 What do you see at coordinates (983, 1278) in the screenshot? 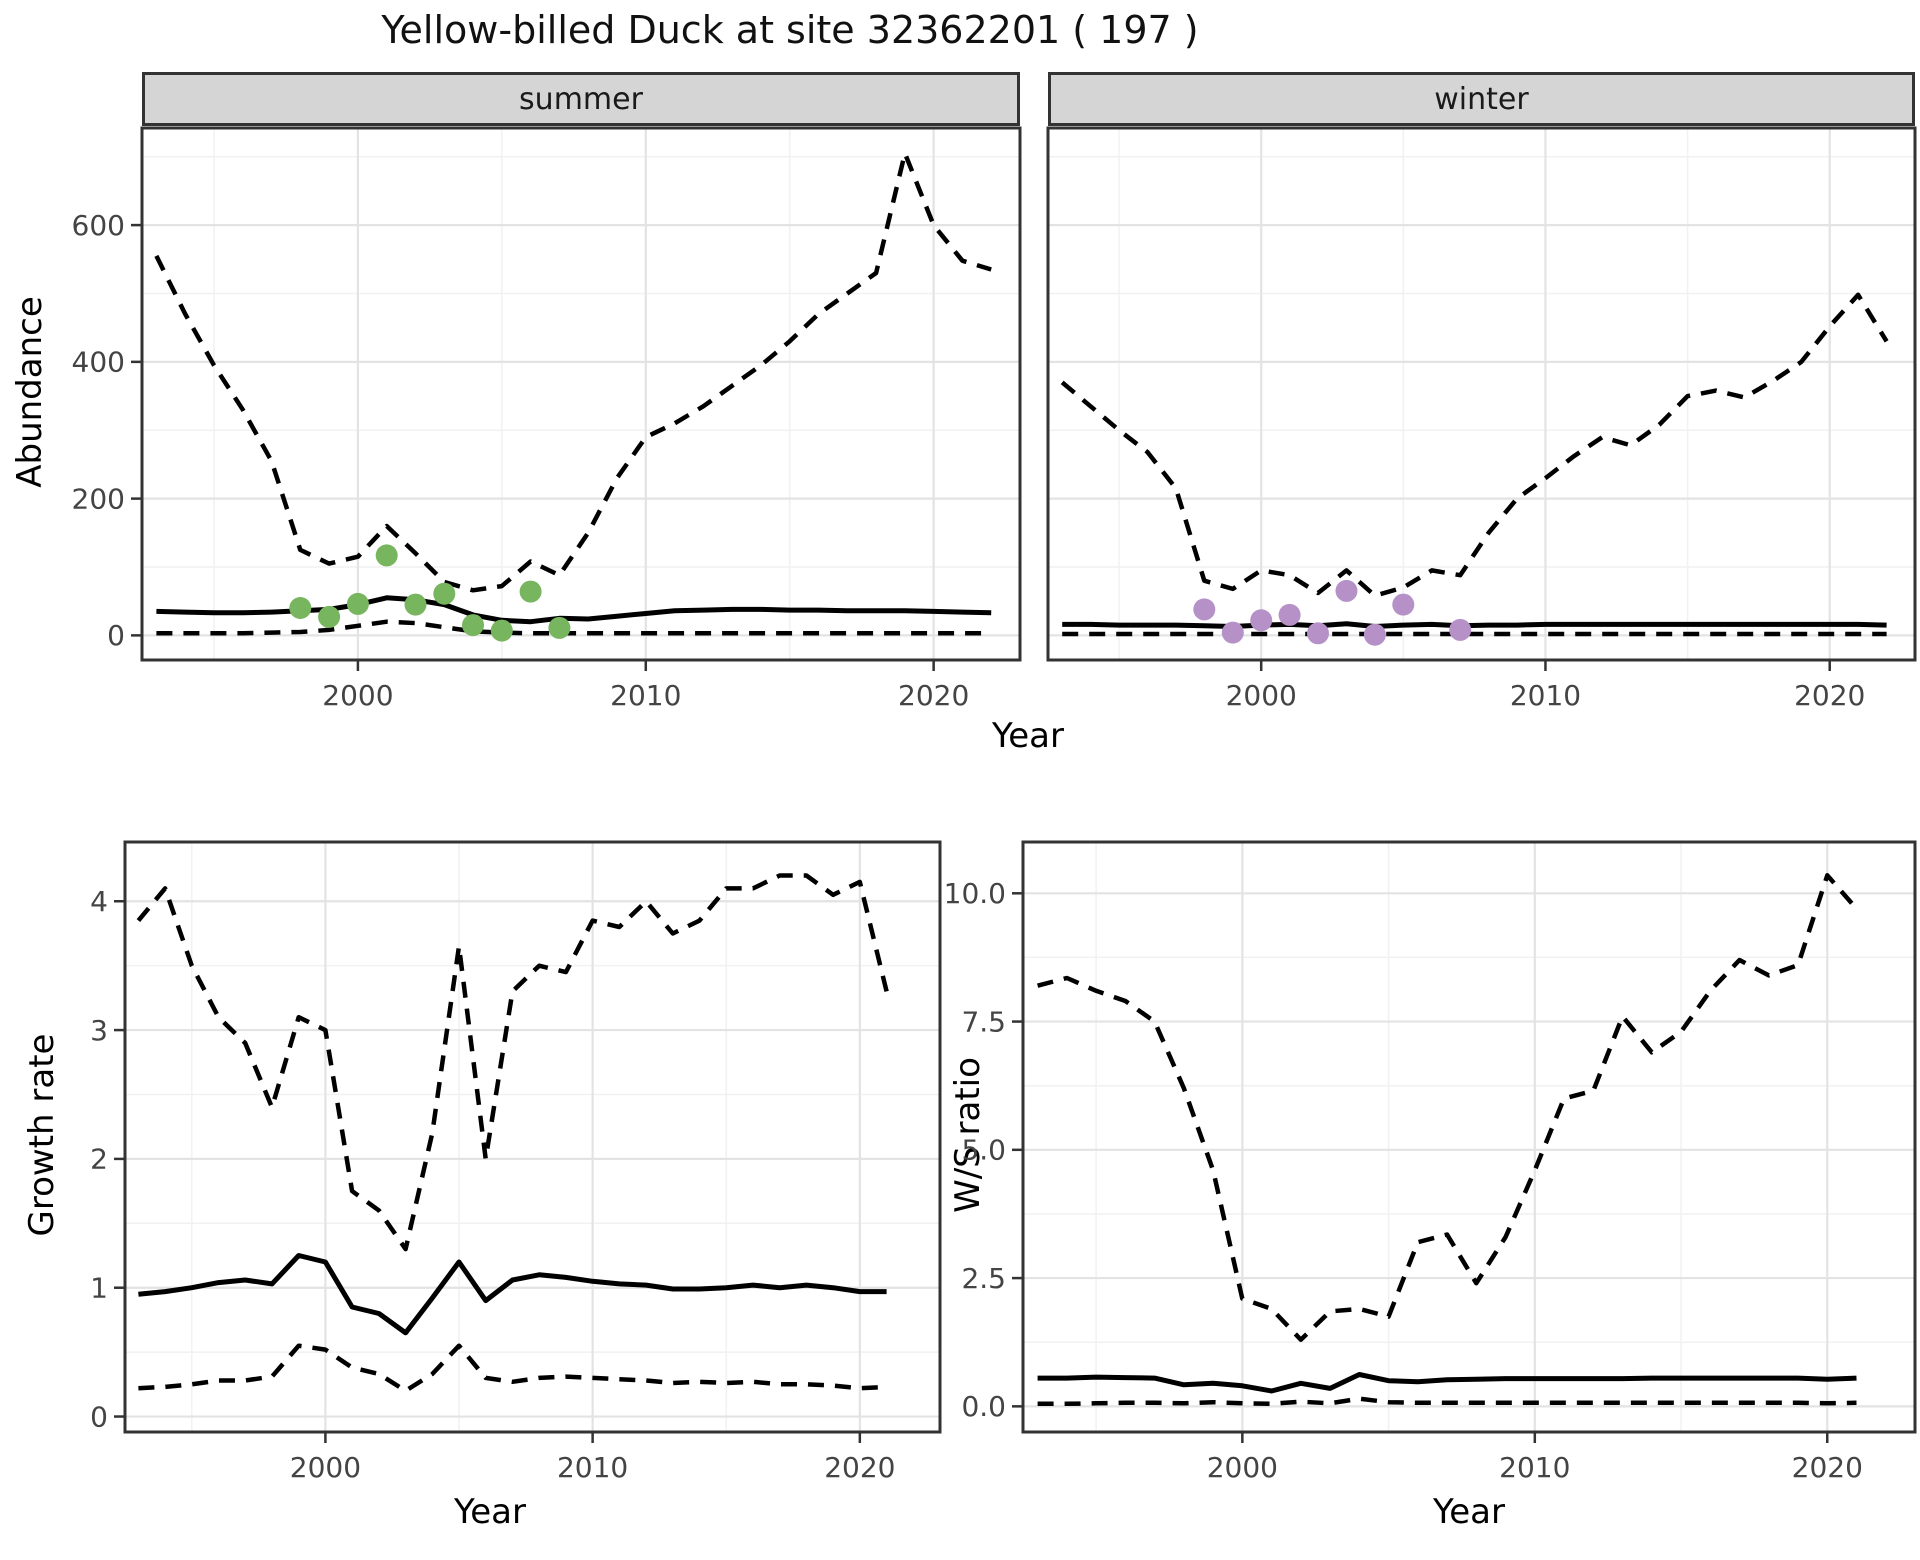
I see `y-tick-label: 2.5` at bounding box center [983, 1278].